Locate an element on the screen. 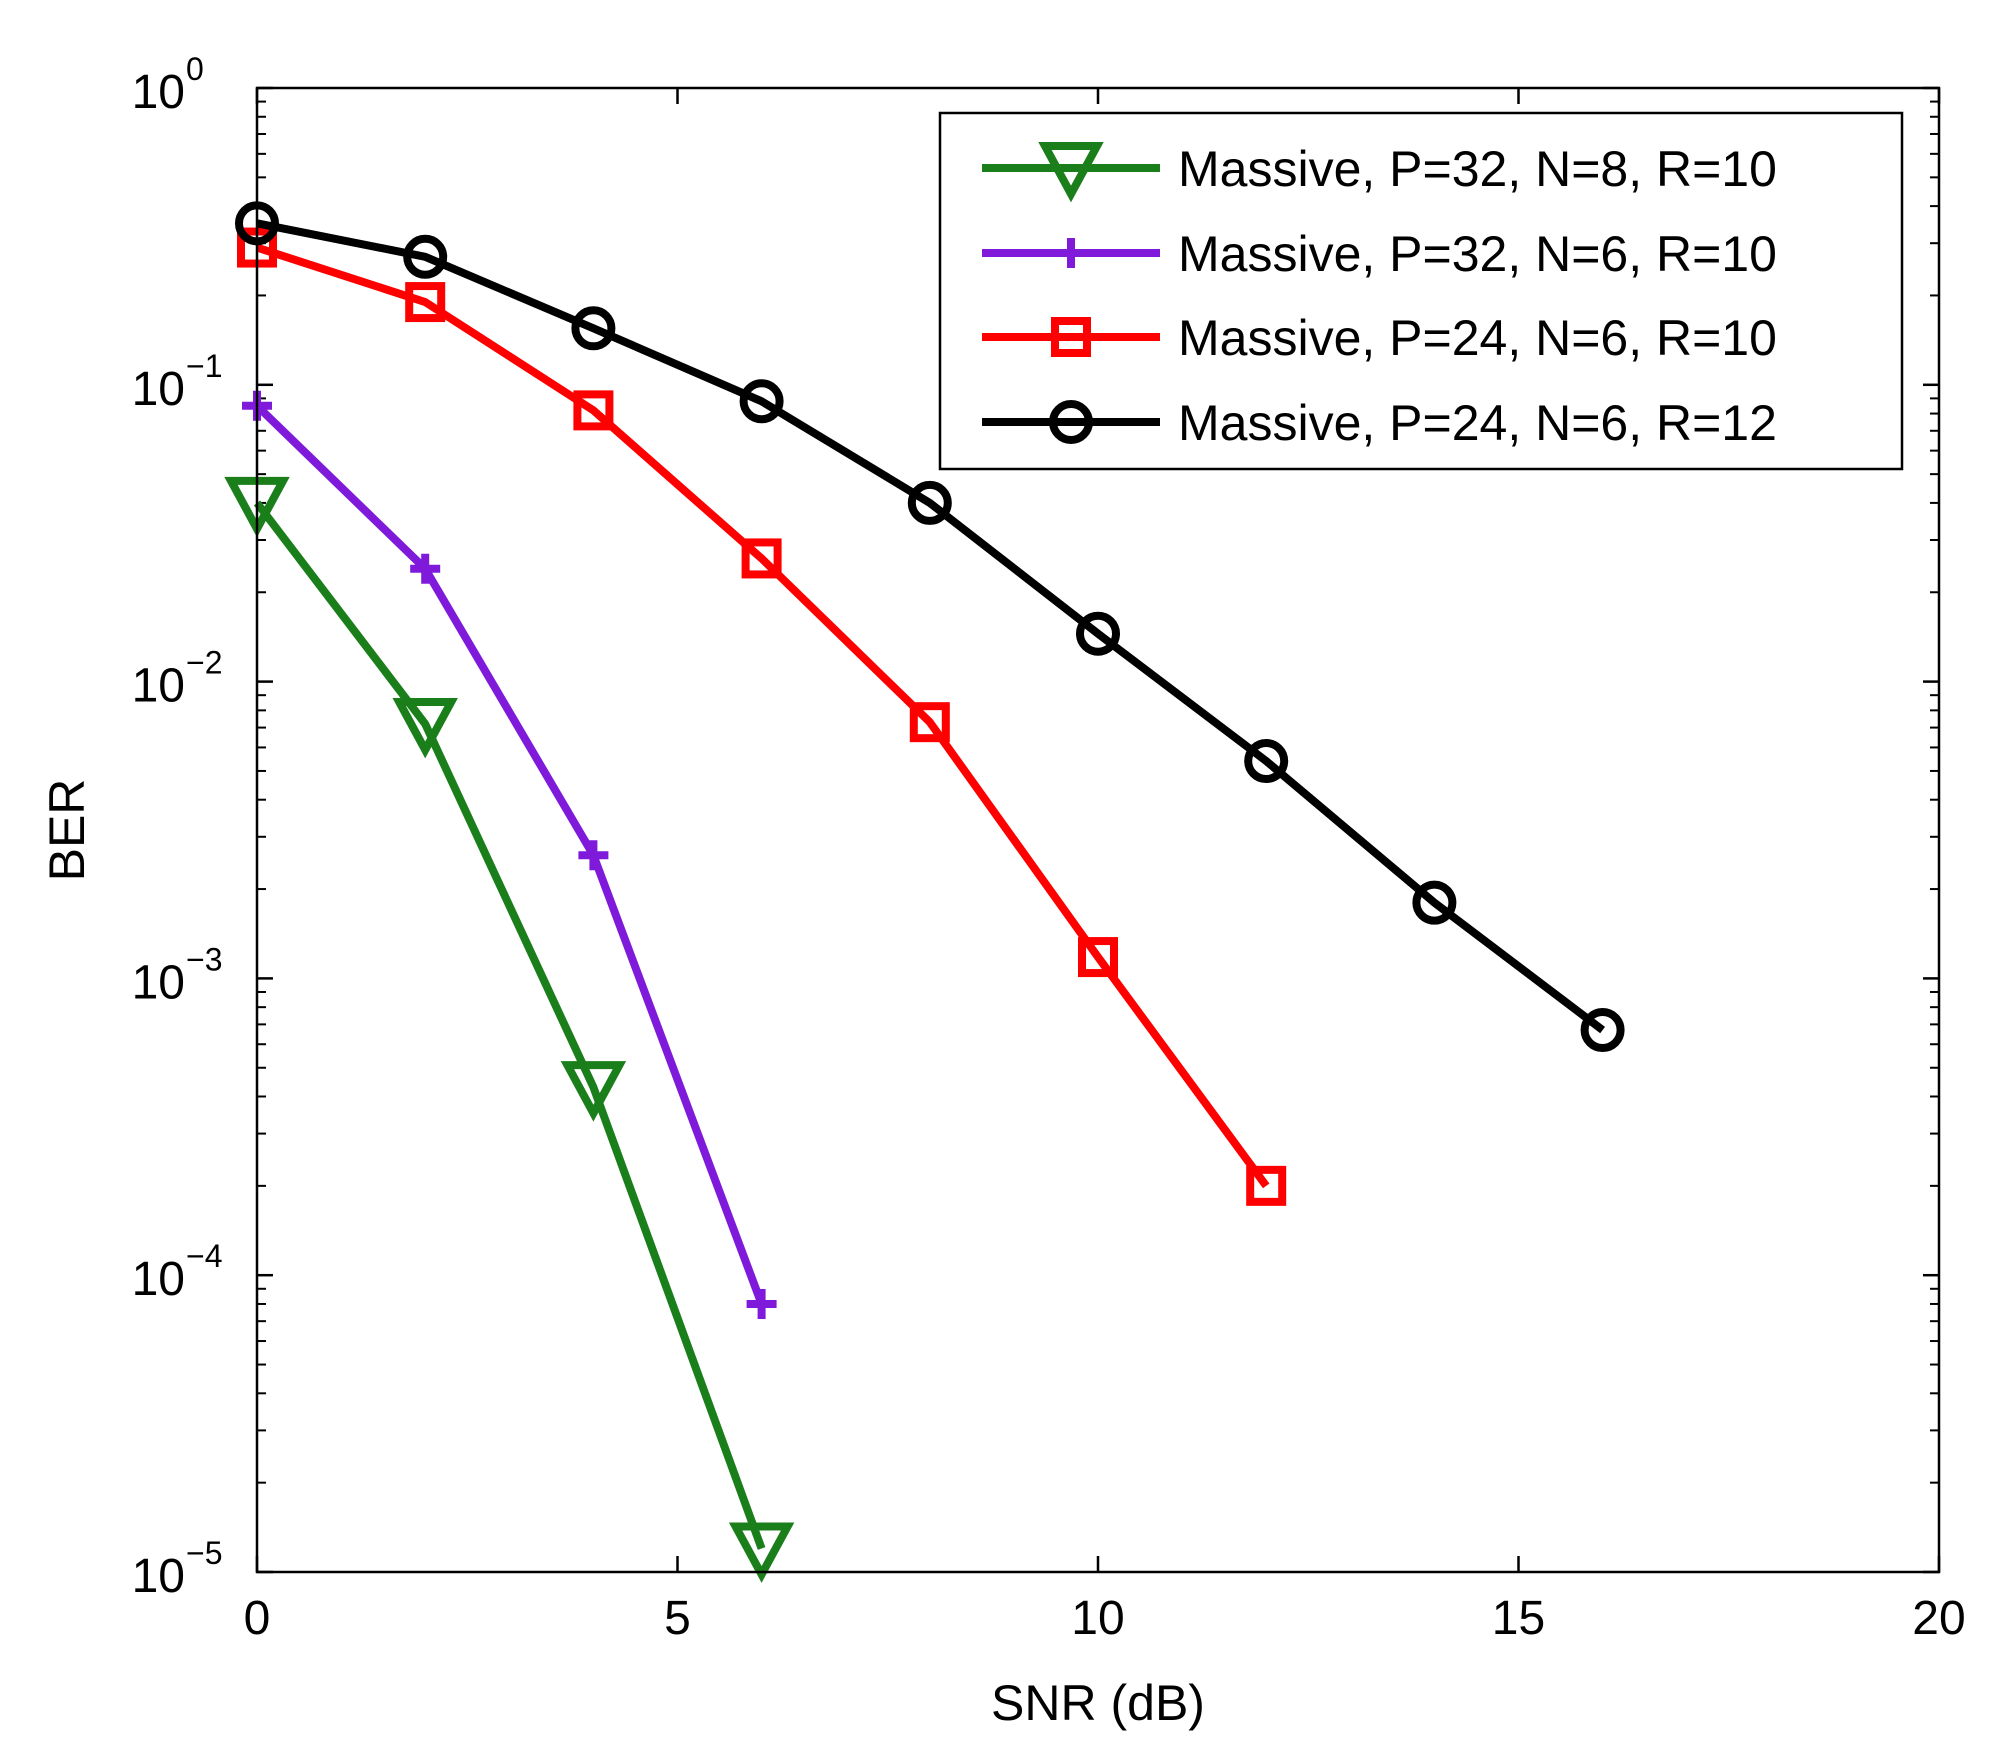 The image size is (1995, 1757). y-tick-label: 10 −3 is located at coordinates (177, 975).